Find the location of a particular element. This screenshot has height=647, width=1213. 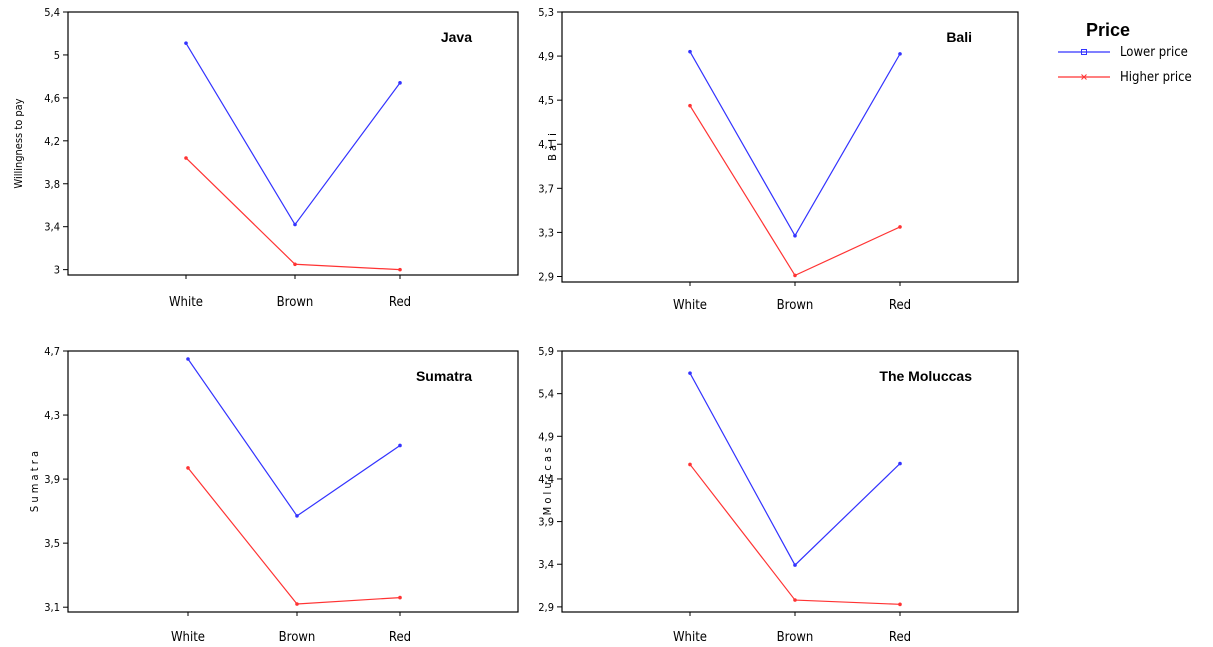

y-tick-label: 4,2 is located at coordinates (52, 141).